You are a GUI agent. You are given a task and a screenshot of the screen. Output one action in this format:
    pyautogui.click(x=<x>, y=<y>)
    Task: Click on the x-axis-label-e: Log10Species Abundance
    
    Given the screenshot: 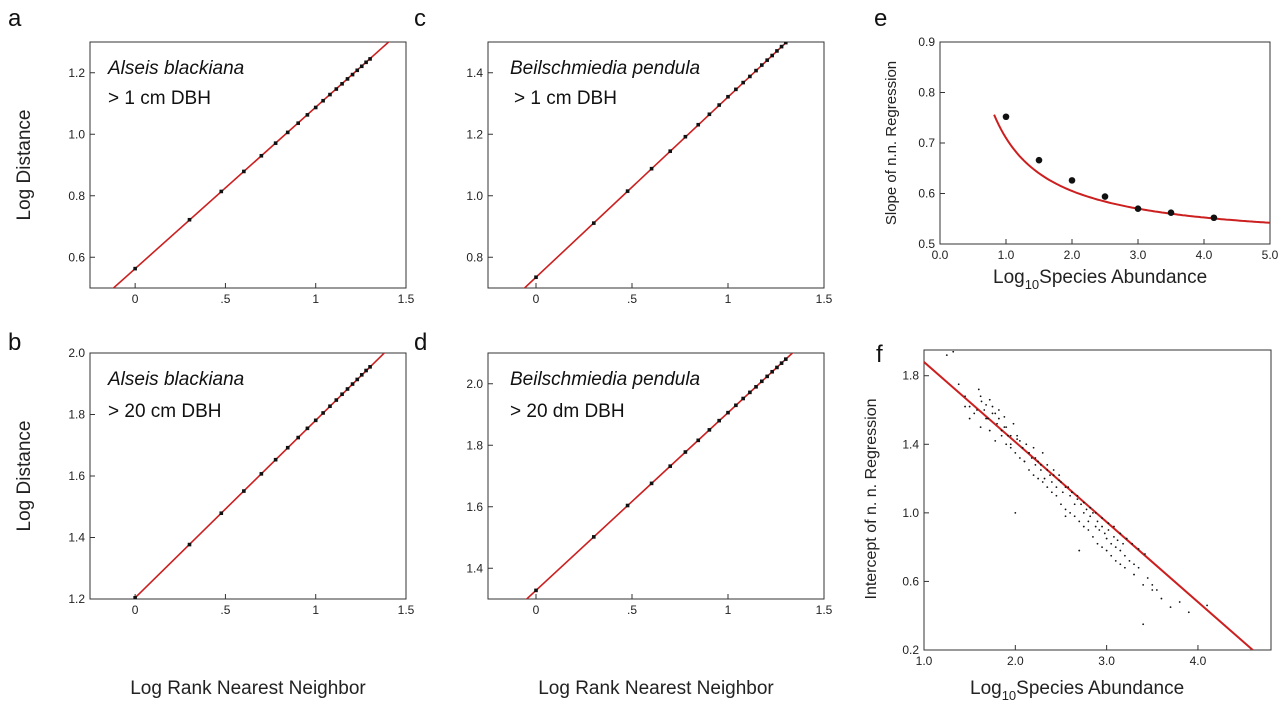 What is the action you would take?
    pyautogui.click(x=1100, y=279)
    